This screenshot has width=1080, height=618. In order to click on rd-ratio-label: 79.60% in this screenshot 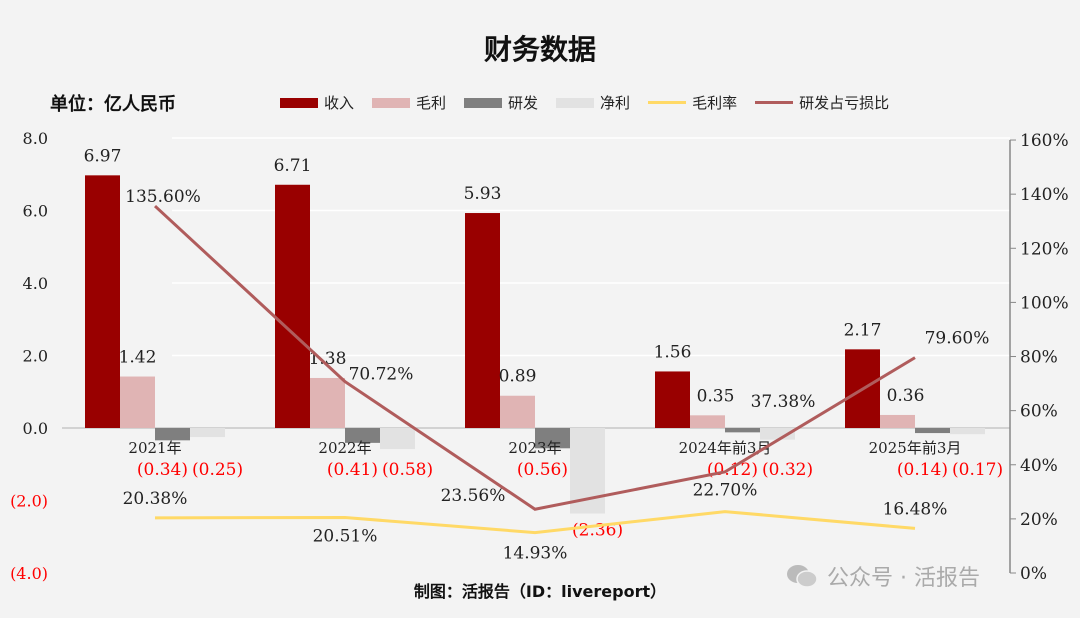, I will do `click(957, 339)`.